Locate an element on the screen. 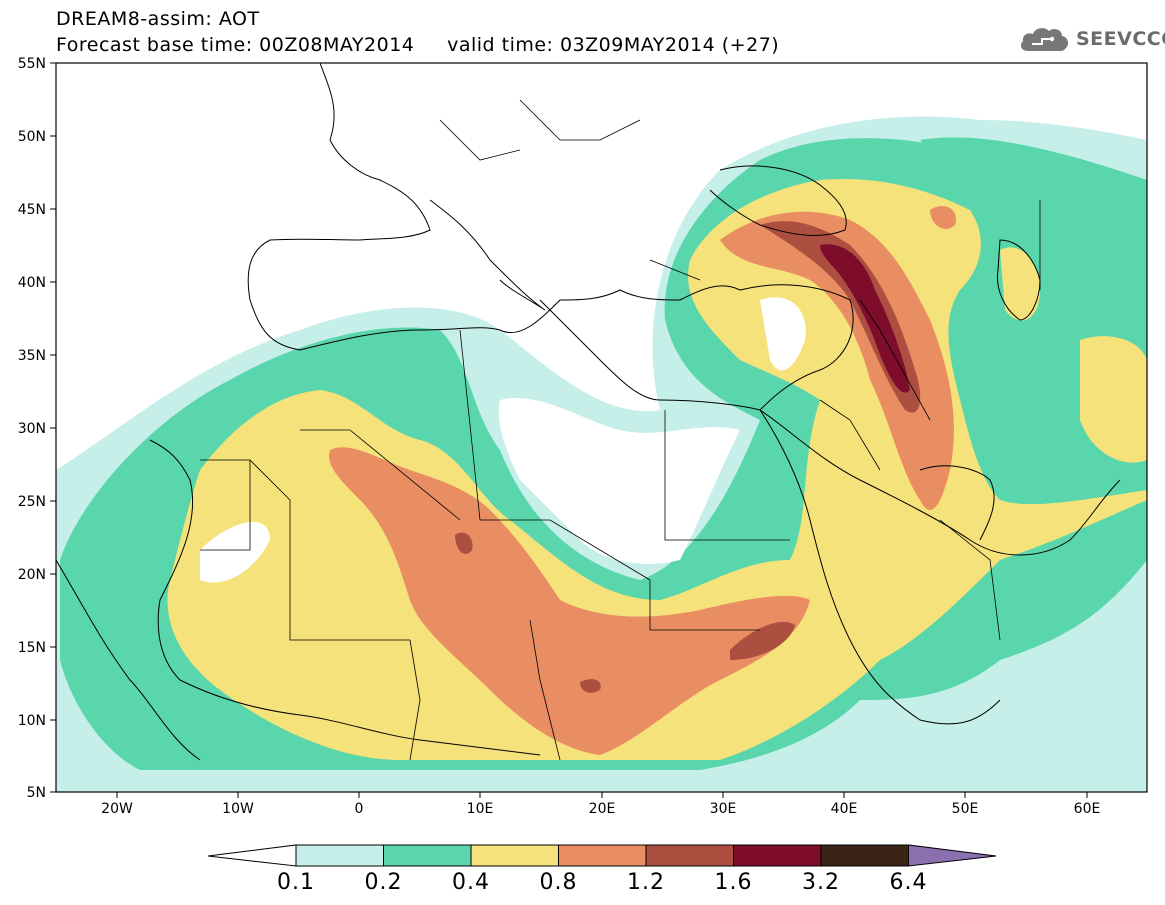 This screenshot has height=905, width=1165. lat-label: 30N is located at coordinates (32, 429).